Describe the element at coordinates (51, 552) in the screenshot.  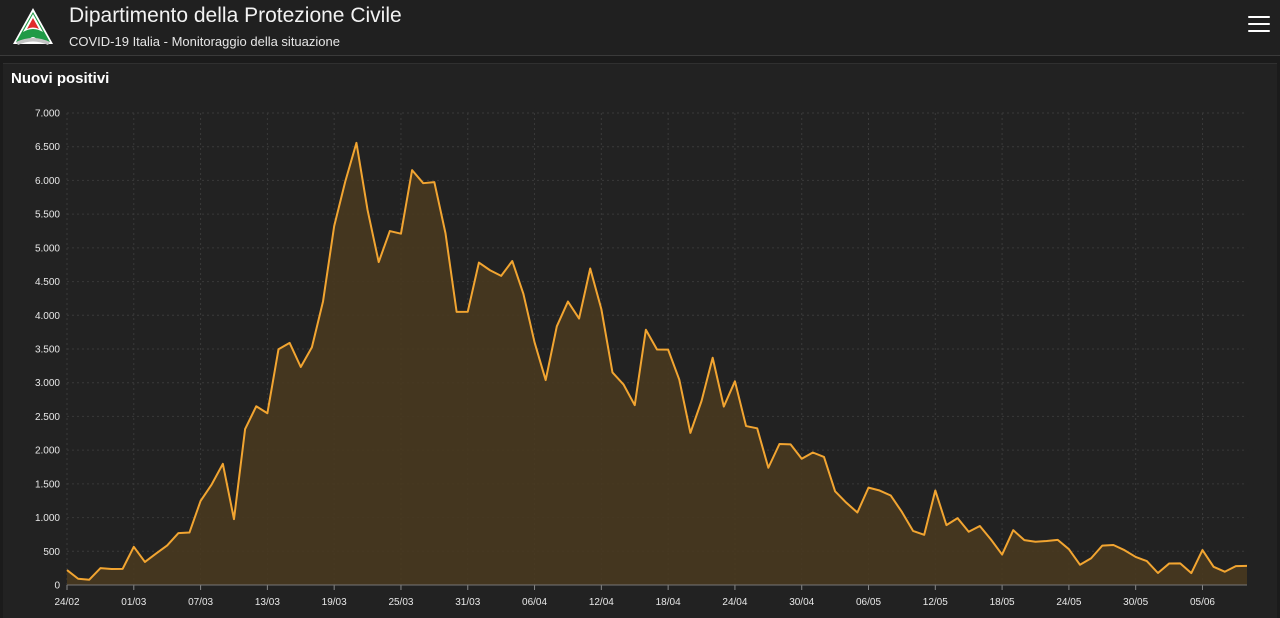
I see `y-tick-label: 500` at that location.